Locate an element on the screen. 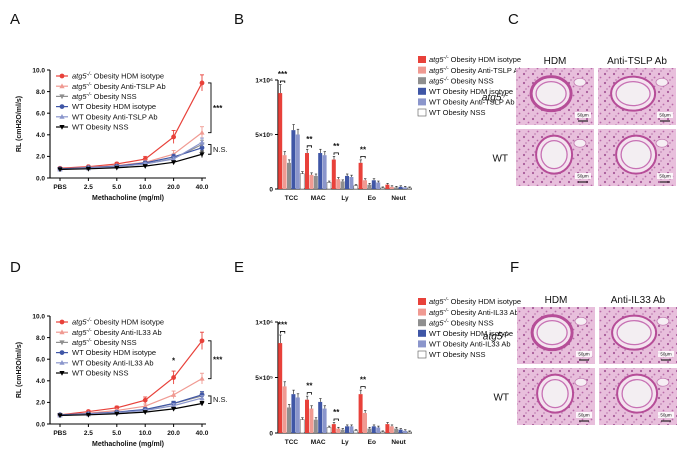 This screenshot has width=692, height=463. x-tick-label: TCC is located at coordinates (292, 442).